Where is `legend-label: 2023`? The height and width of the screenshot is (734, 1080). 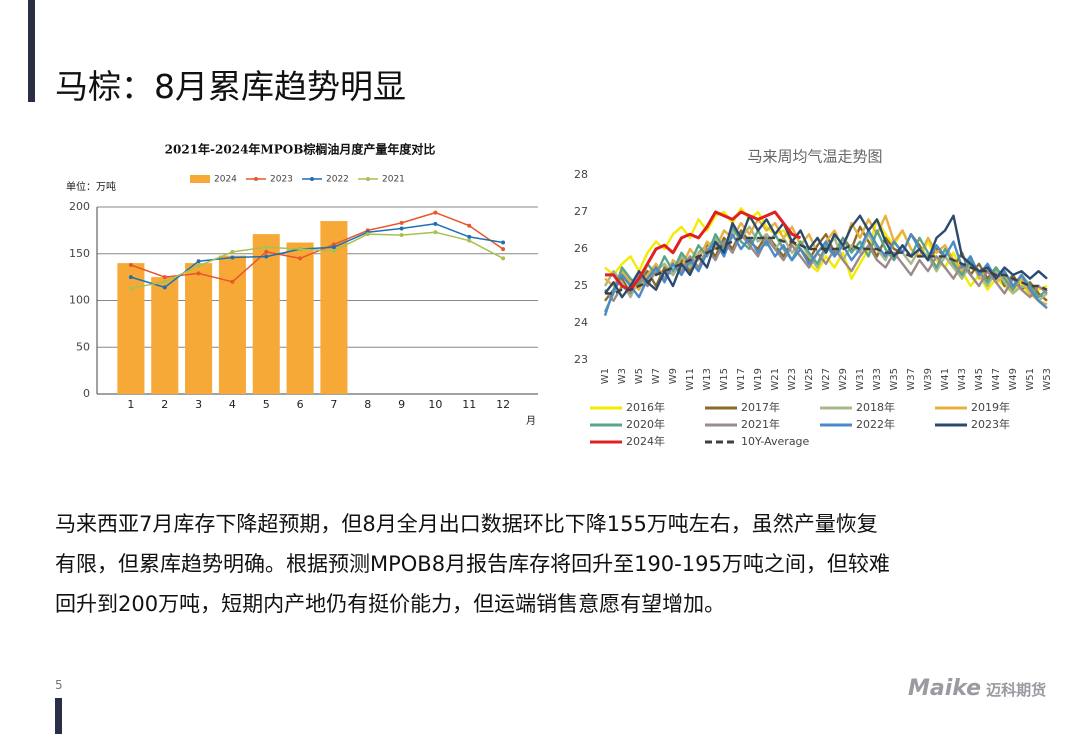 legend-label: 2023 is located at coordinates (281, 180).